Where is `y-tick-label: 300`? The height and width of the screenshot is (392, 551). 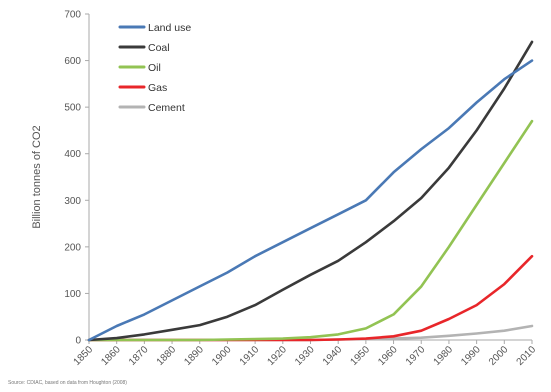 y-tick-label: 300 is located at coordinates (72, 201).